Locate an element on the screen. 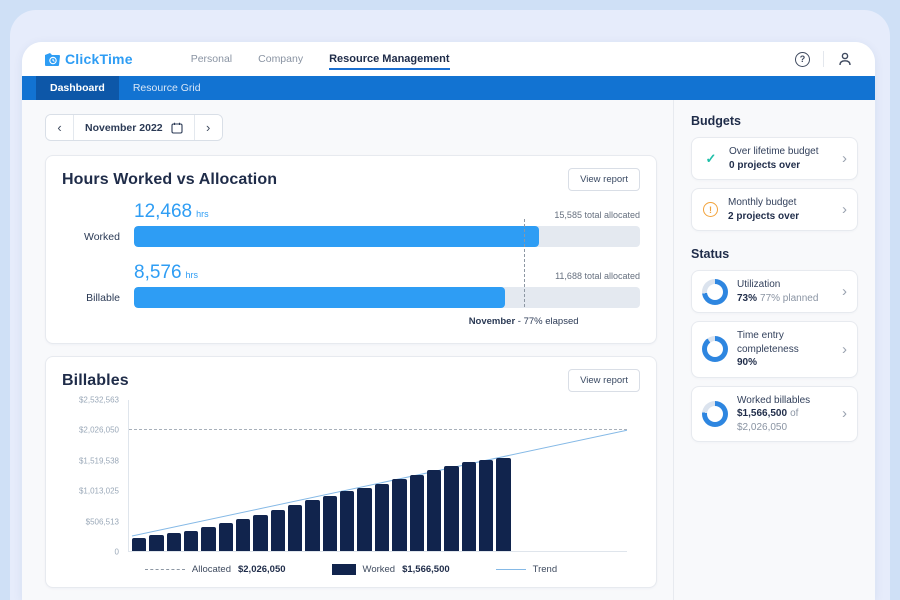 This screenshot has height=600, width=900. elapsed-marker-line is located at coordinates (524, 263).